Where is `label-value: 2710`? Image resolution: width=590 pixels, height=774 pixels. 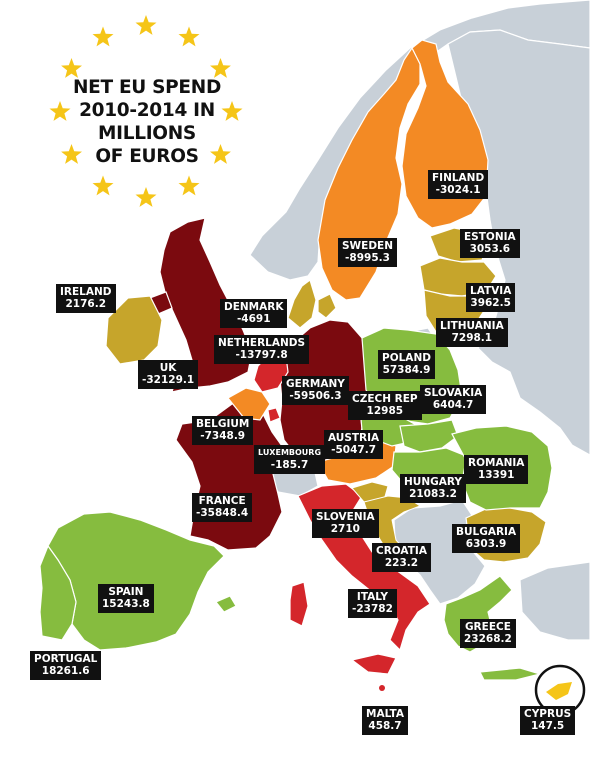 label-value: 2710 is located at coordinates (345, 529).